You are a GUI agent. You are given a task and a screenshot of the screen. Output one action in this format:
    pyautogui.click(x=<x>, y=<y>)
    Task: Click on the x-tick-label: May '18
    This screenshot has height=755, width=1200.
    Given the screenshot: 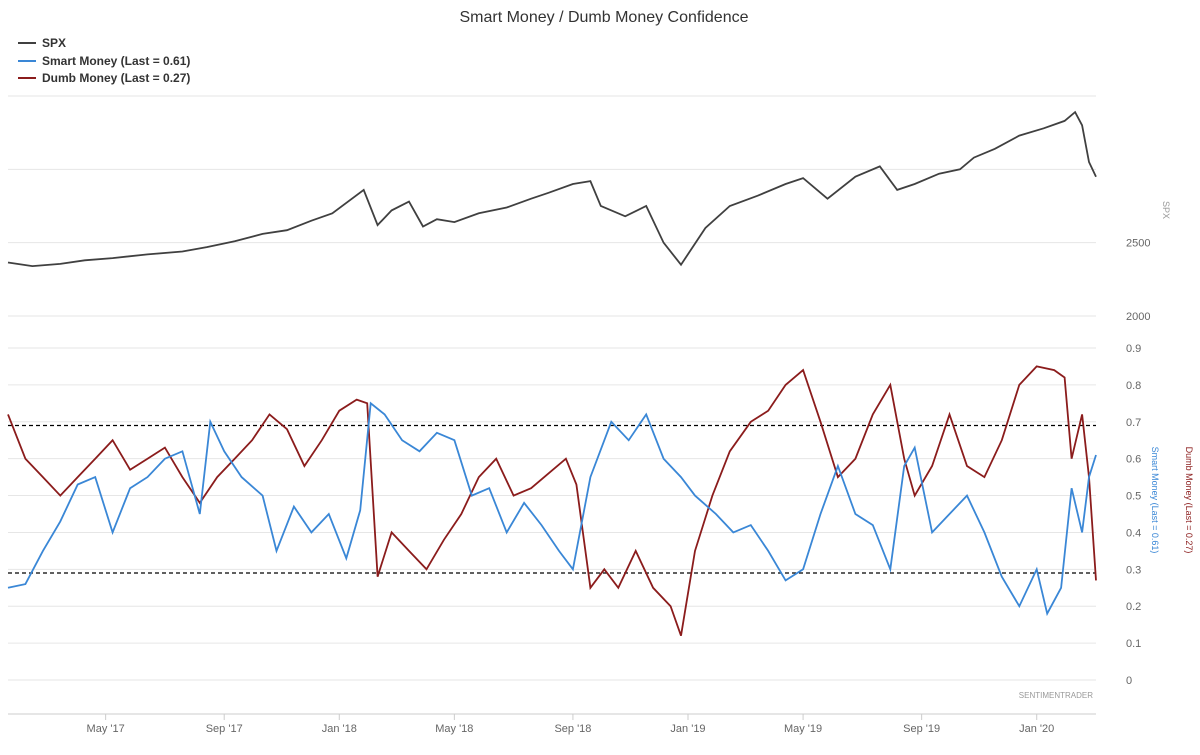 What is the action you would take?
    pyautogui.click(x=454, y=729)
    